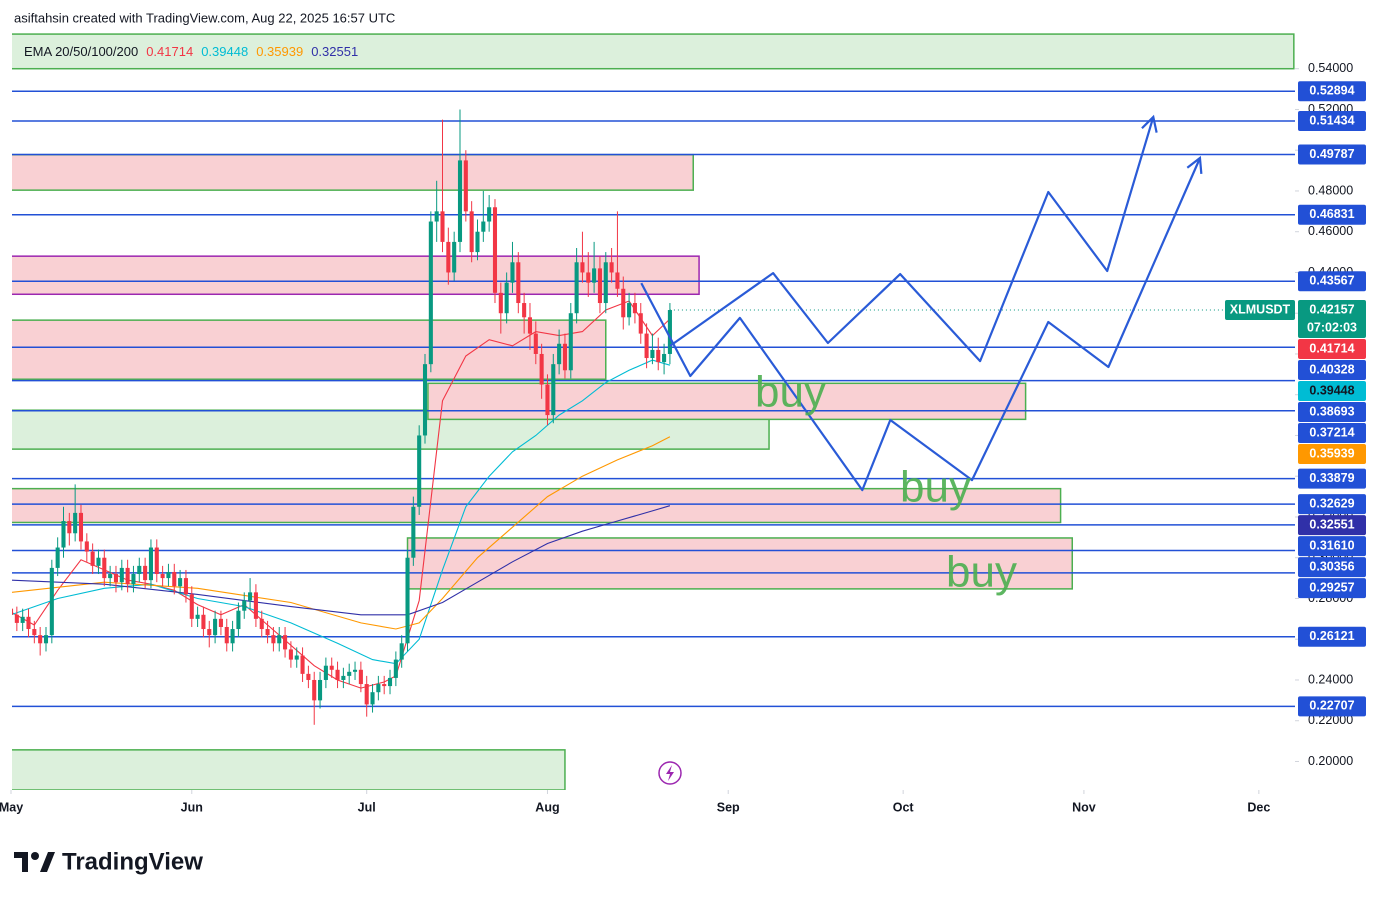 The height and width of the screenshot is (900, 1392). I want to click on x-tick-label: Oct, so click(904, 807).